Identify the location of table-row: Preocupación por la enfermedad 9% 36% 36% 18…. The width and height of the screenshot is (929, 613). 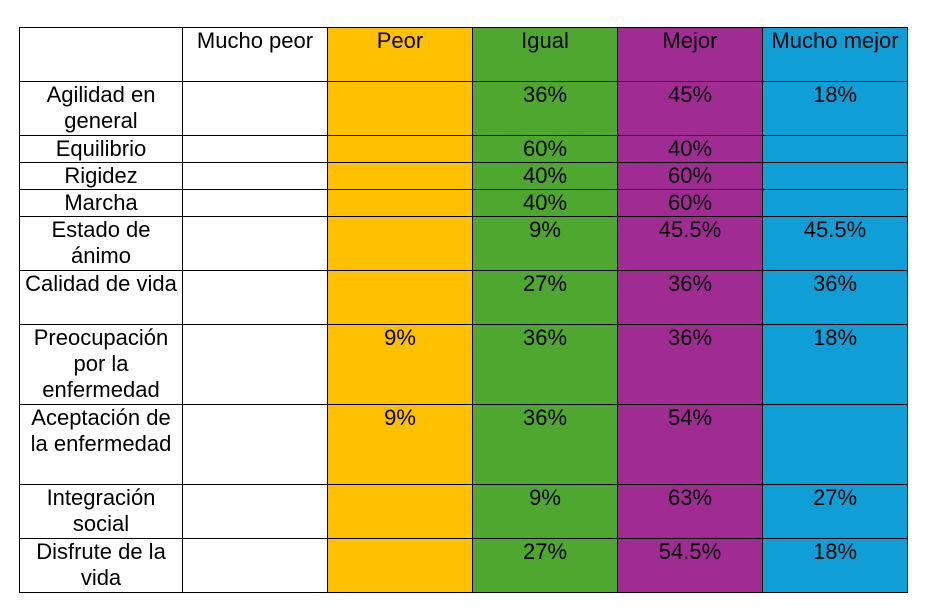
(463, 364).